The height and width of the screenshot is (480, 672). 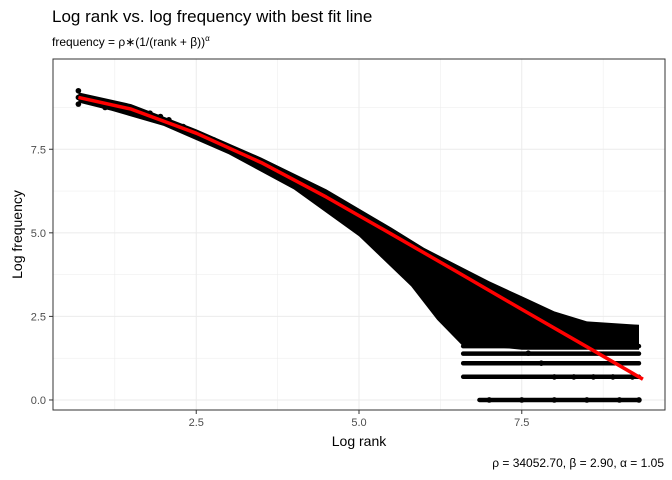 I want to click on chart-caption: ρ = 34052.70, β = 2.90, α = 1.05, so click(x=578, y=463).